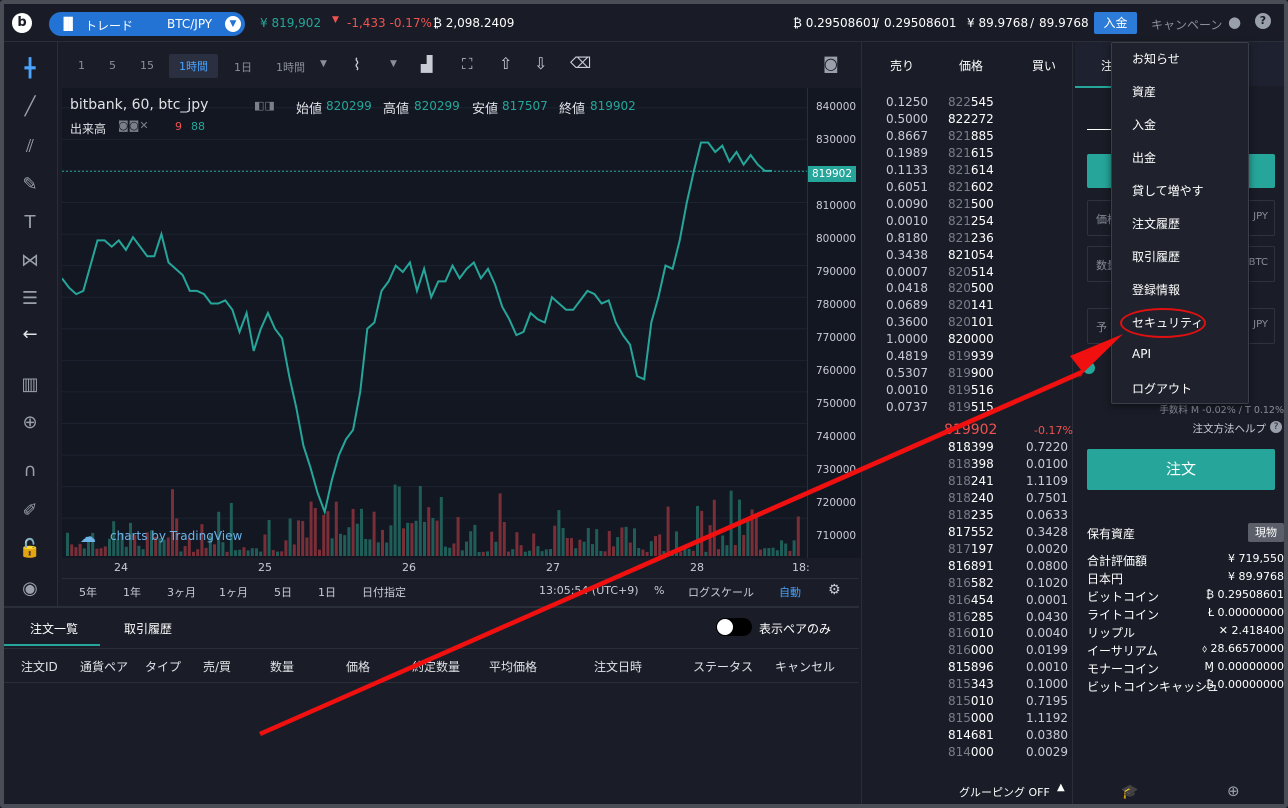 The image size is (1288, 808). I want to click on ask-row: 0.1250 822545, so click(967, 103).